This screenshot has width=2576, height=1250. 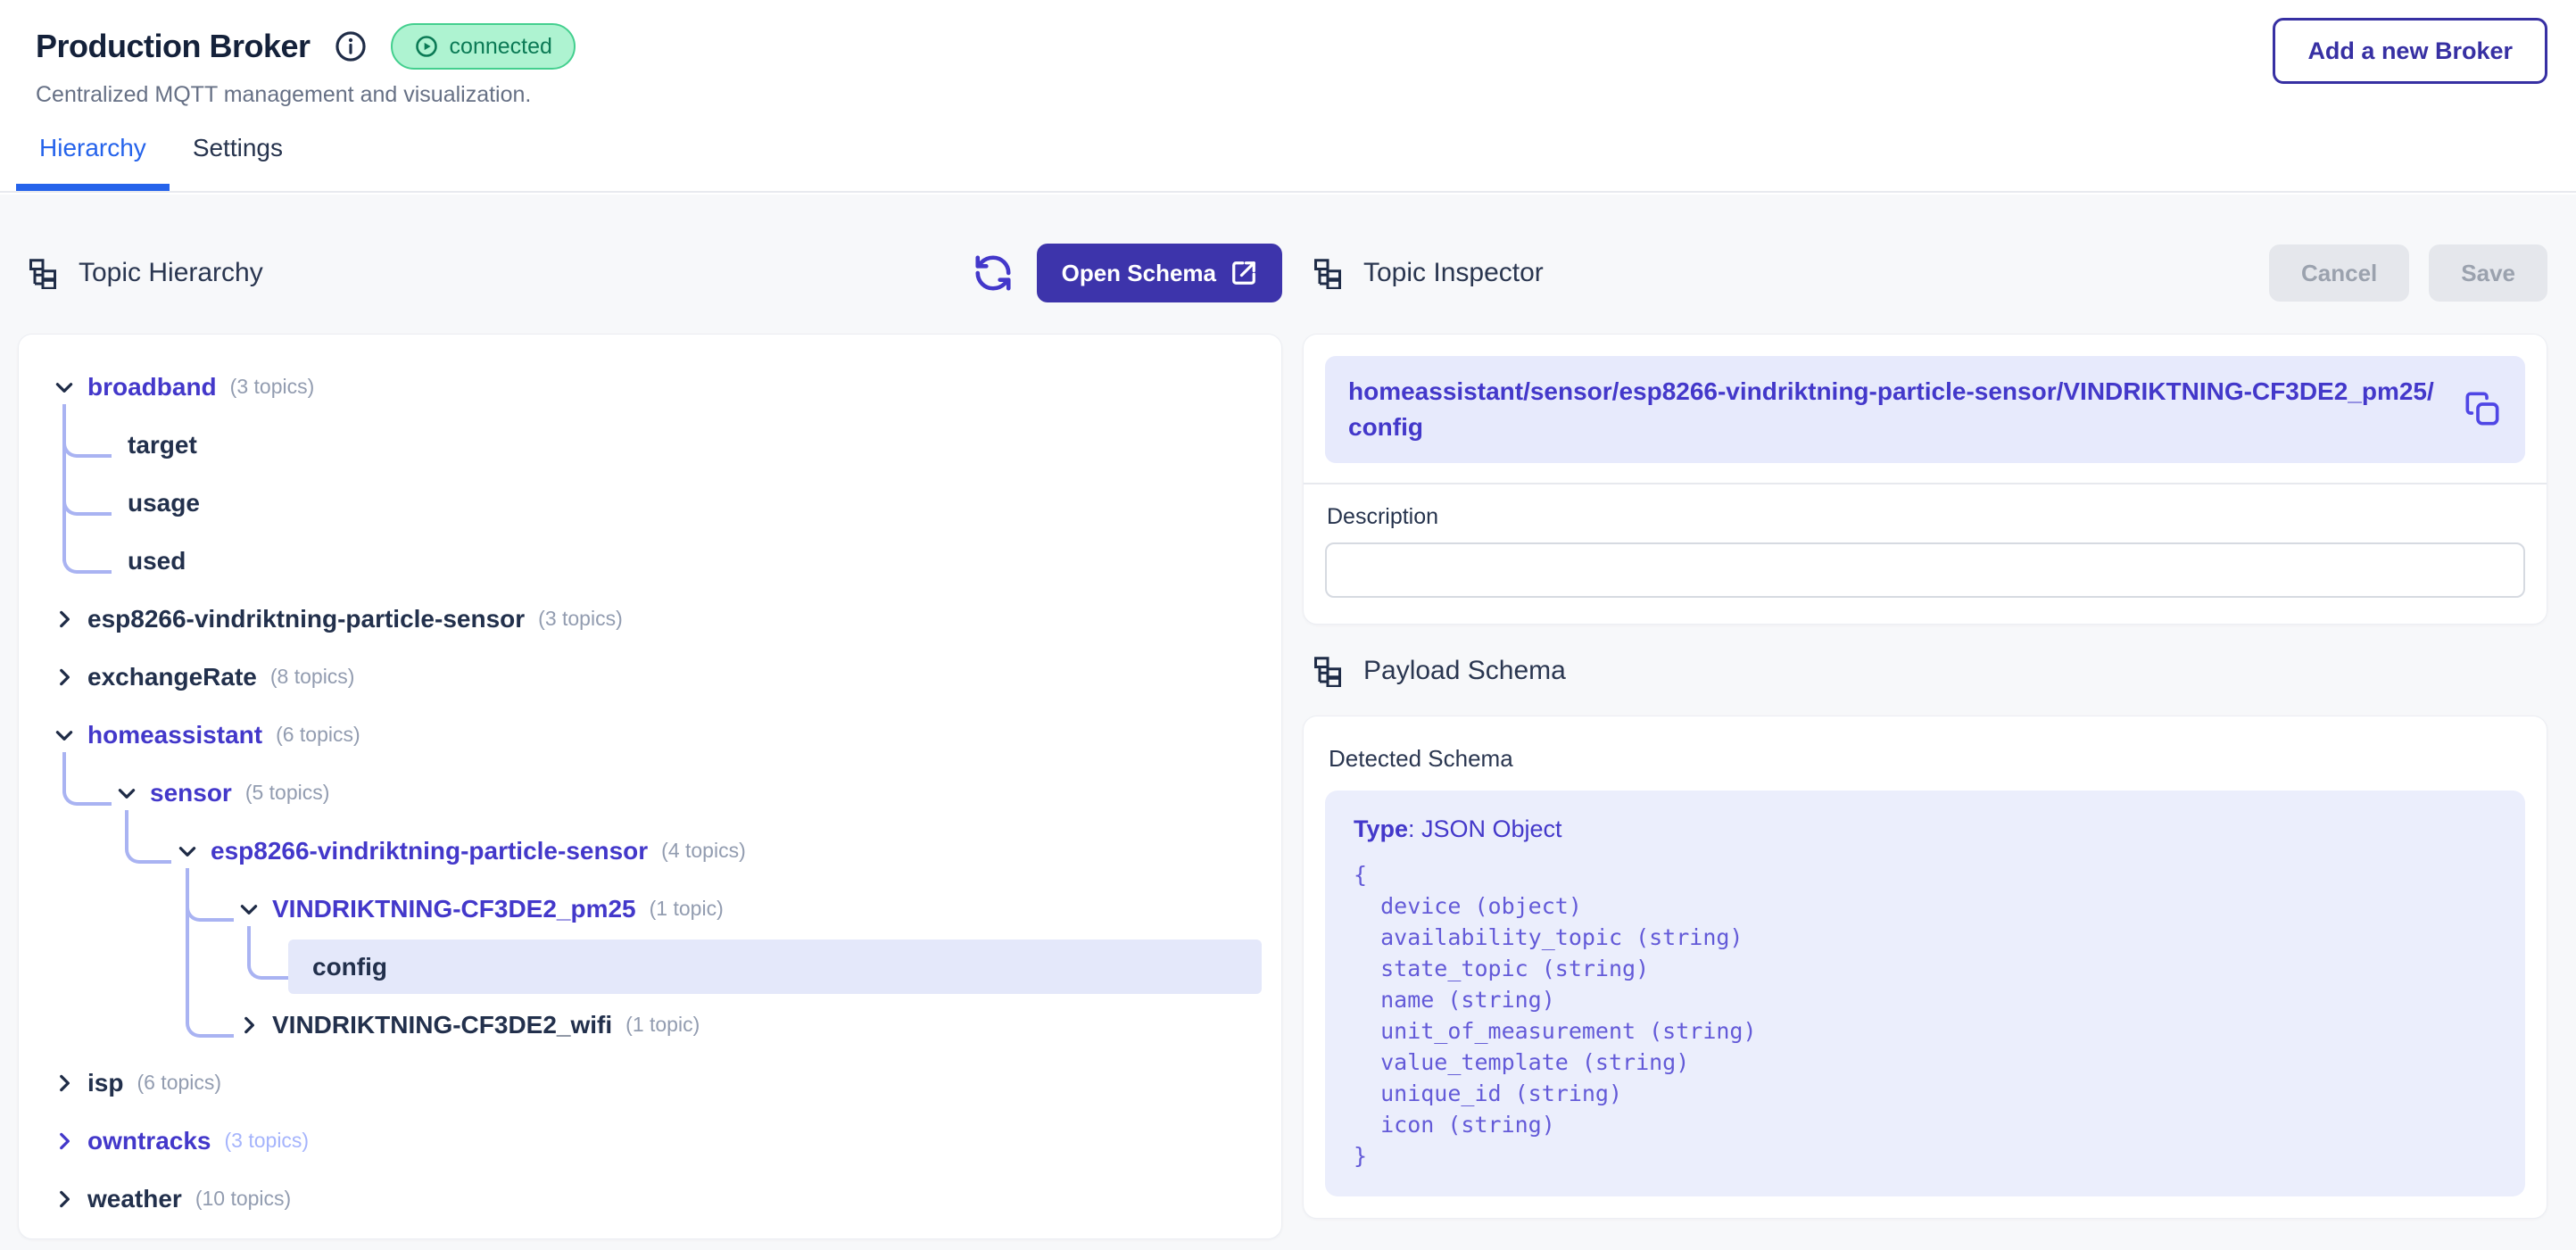 I want to click on payload-schema-title: Payload Schema, so click(x=1464, y=670).